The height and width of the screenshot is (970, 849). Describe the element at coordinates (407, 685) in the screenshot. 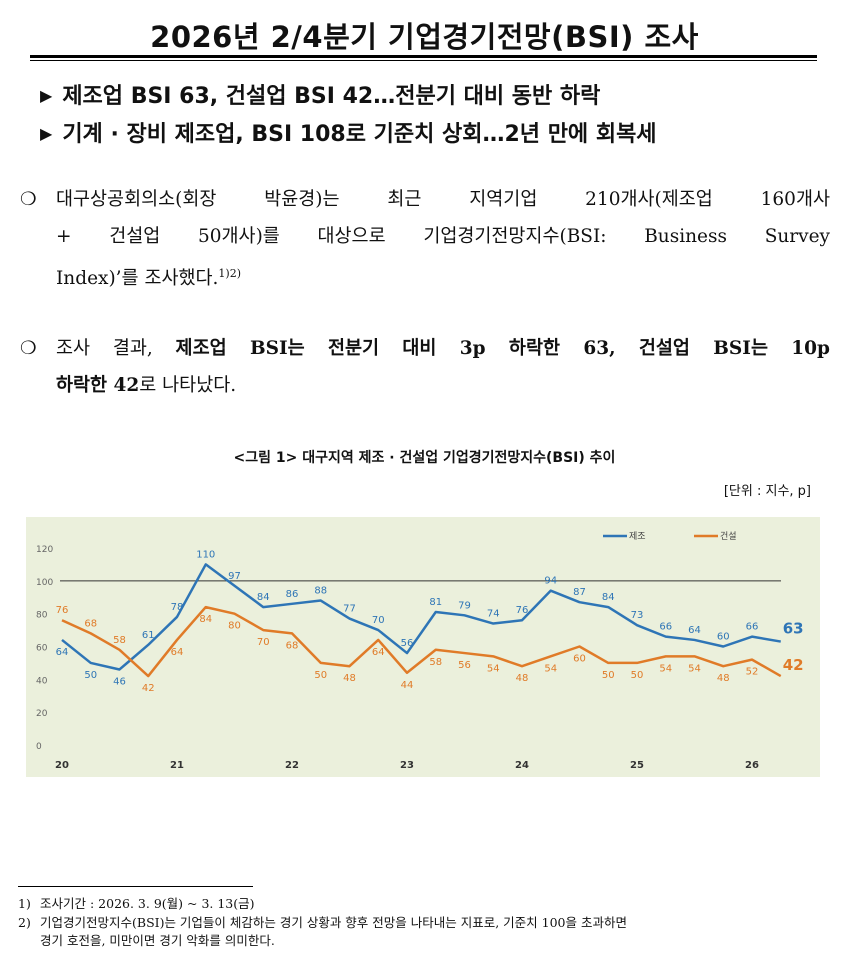

I see `data-label: 44` at that location.